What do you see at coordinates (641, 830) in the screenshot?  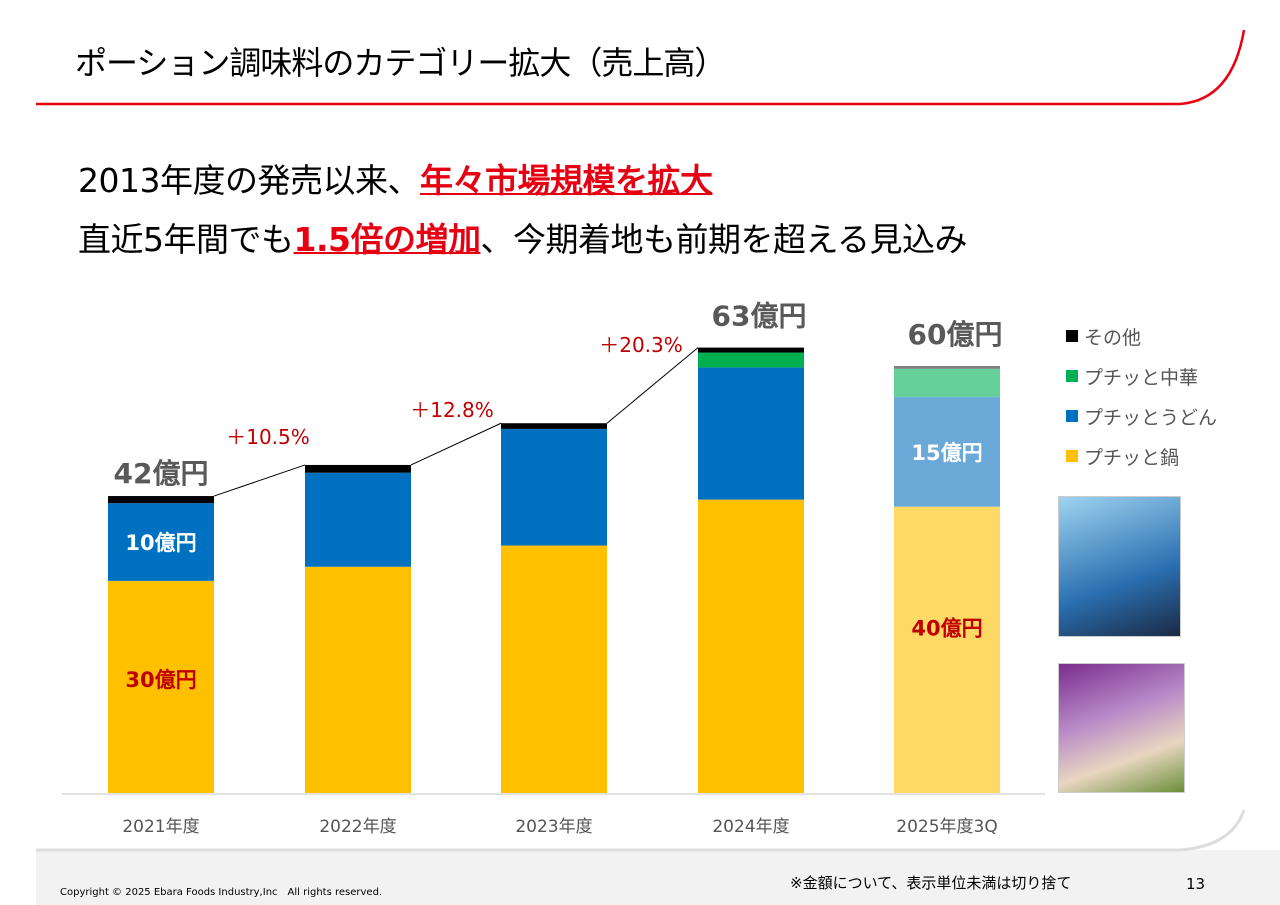 I see `footer-curve` at bounding box center [641, 830].